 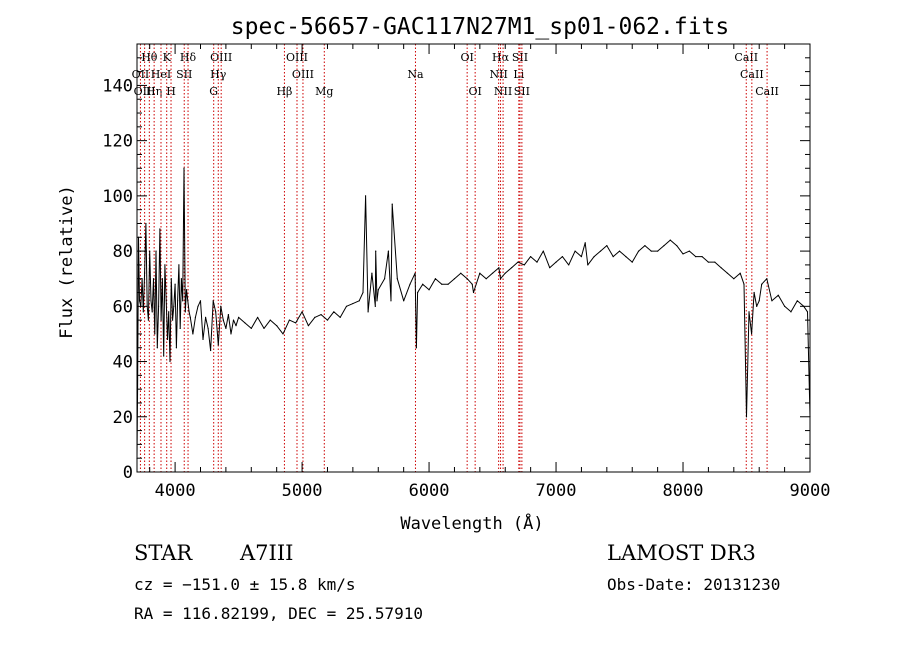 What do you see at coordinates (498, 74) in the screenshot?
I see `line-marker-label: NII` at bounding box center [498, 74].